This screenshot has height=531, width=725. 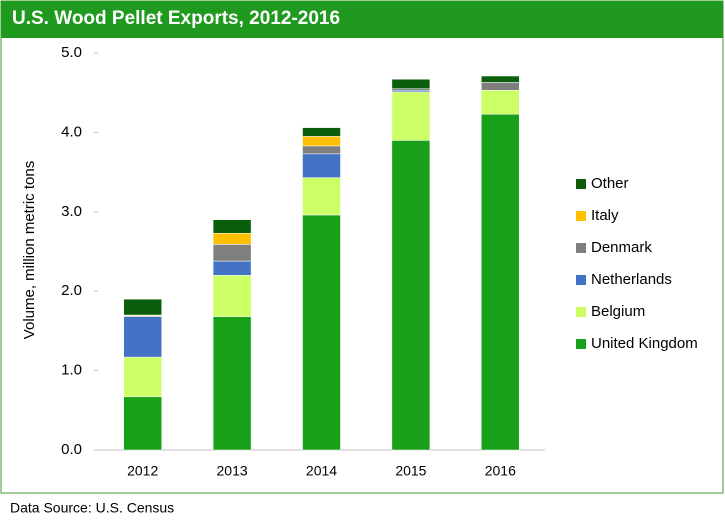 What do you see at coordinates (610, 183) in the screenshot?
I see `legend-label: Other` at bounding box center [610, 183].